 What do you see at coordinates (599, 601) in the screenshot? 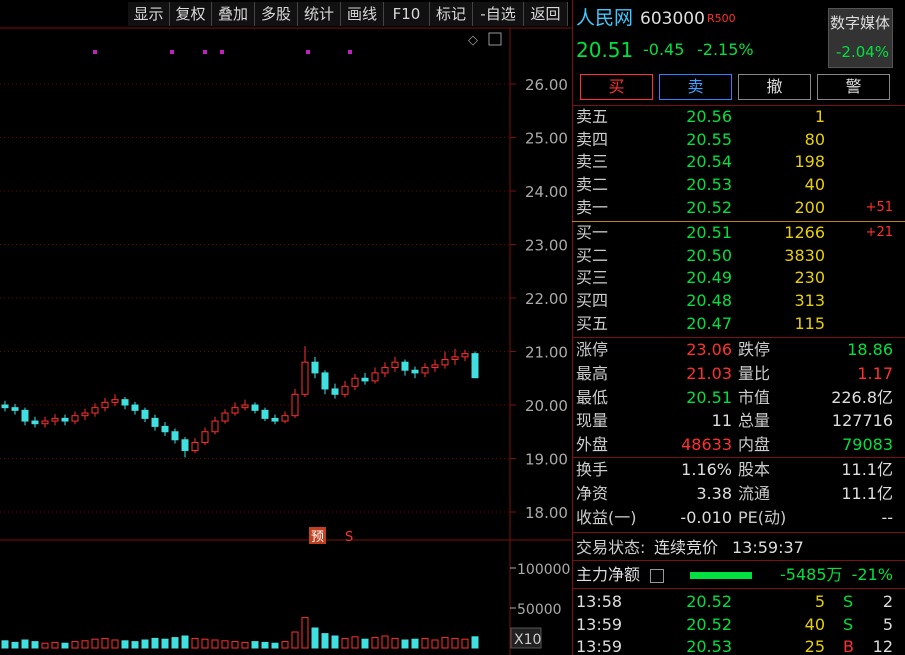
I see `tick-time: 13:58` at bounding box center [599, 601].